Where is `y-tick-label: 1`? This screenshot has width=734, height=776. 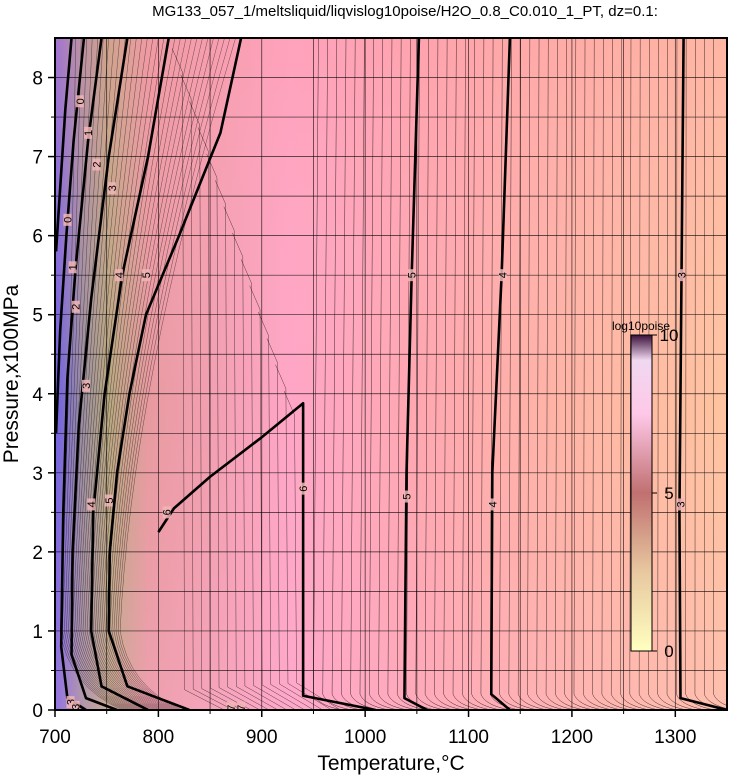
y-tick-label: 1 is located at coordinates (37, 632).